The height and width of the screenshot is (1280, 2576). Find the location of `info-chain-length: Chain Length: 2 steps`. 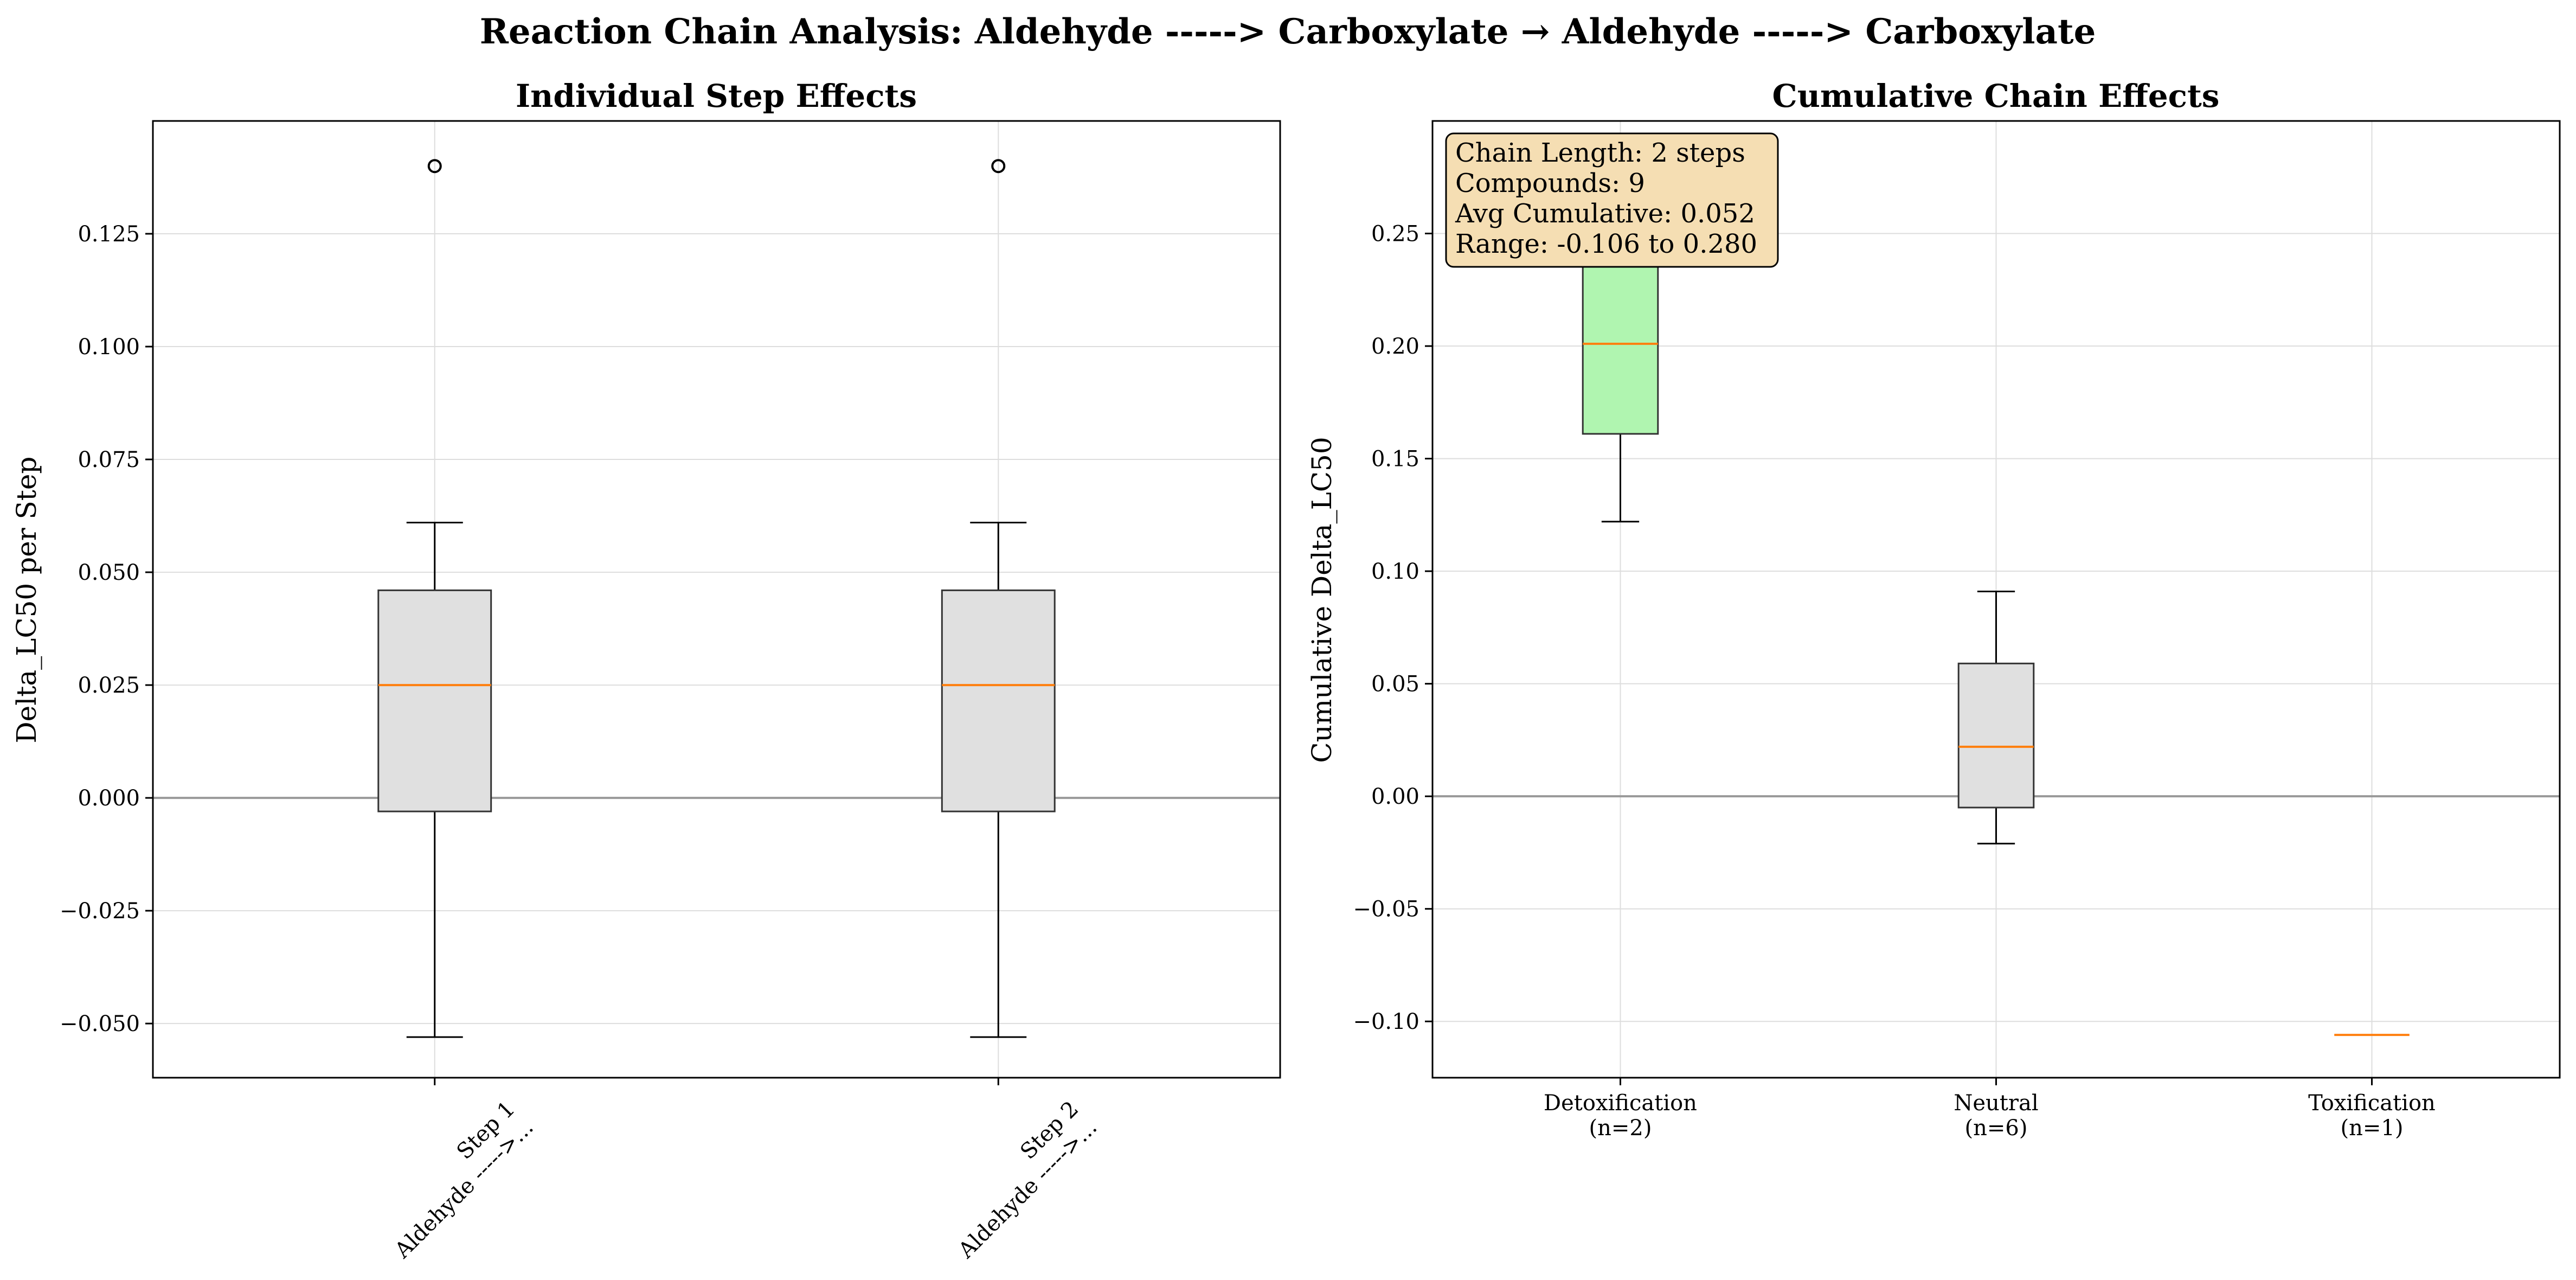

info-chain-length: Chain Length: 2 steps is located at coordinates (1600, 153).